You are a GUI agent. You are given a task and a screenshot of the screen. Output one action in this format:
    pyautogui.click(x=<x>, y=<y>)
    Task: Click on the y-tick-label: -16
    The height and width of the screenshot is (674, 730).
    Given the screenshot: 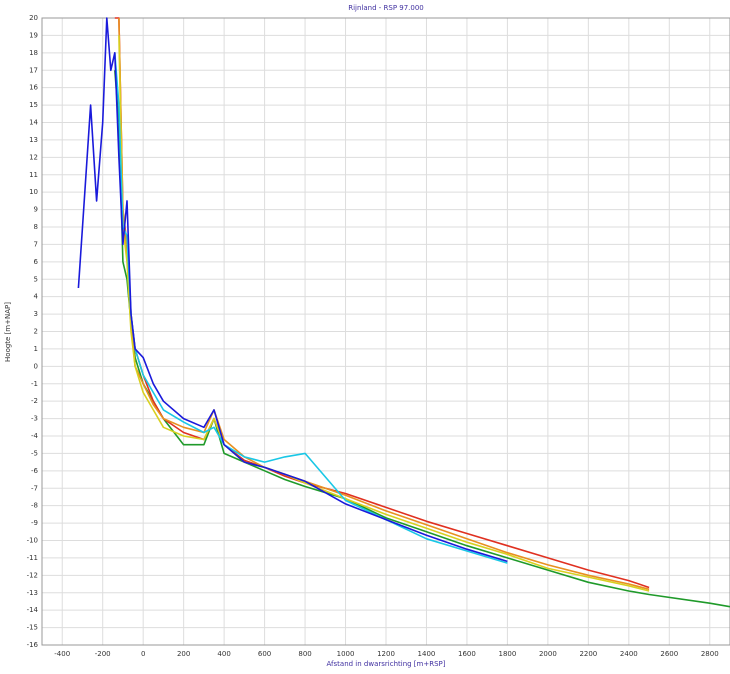 What is the action you would take?
    pyautogui.click(x=33, y=645)
    